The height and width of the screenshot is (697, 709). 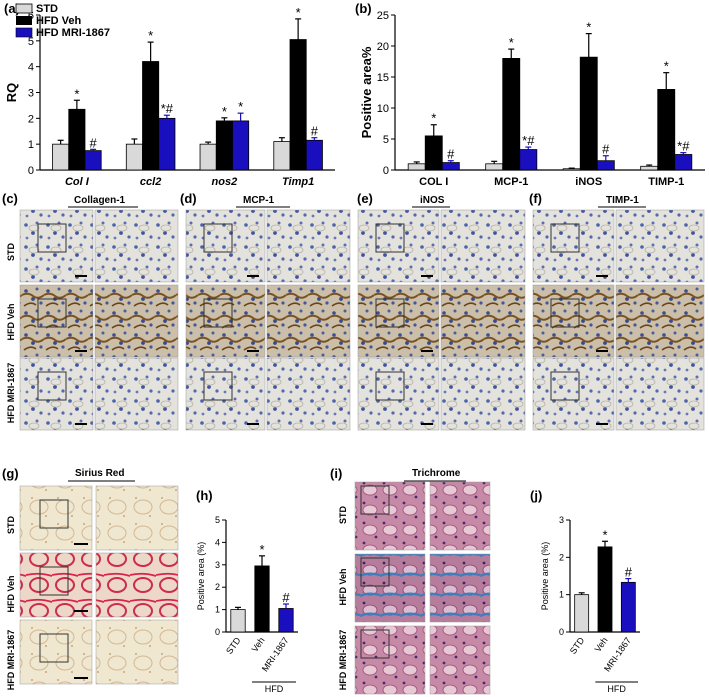 I want to click on y-tick-label: 25, so click(x=383, y=16).